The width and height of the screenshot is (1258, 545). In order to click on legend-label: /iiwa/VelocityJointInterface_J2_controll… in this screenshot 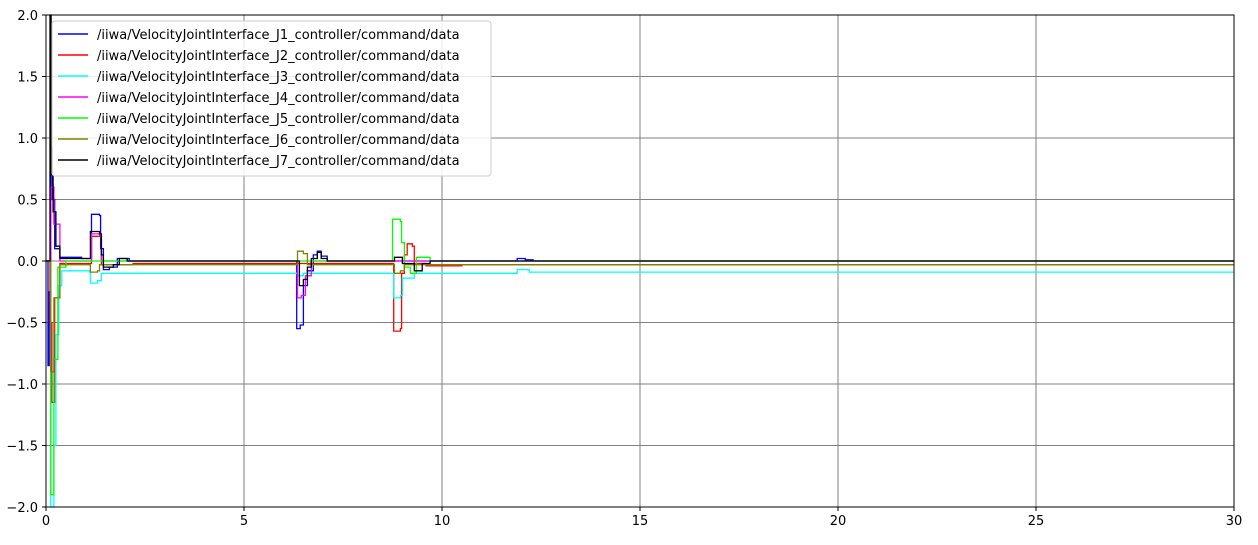, I will do `click(278, 56)`.